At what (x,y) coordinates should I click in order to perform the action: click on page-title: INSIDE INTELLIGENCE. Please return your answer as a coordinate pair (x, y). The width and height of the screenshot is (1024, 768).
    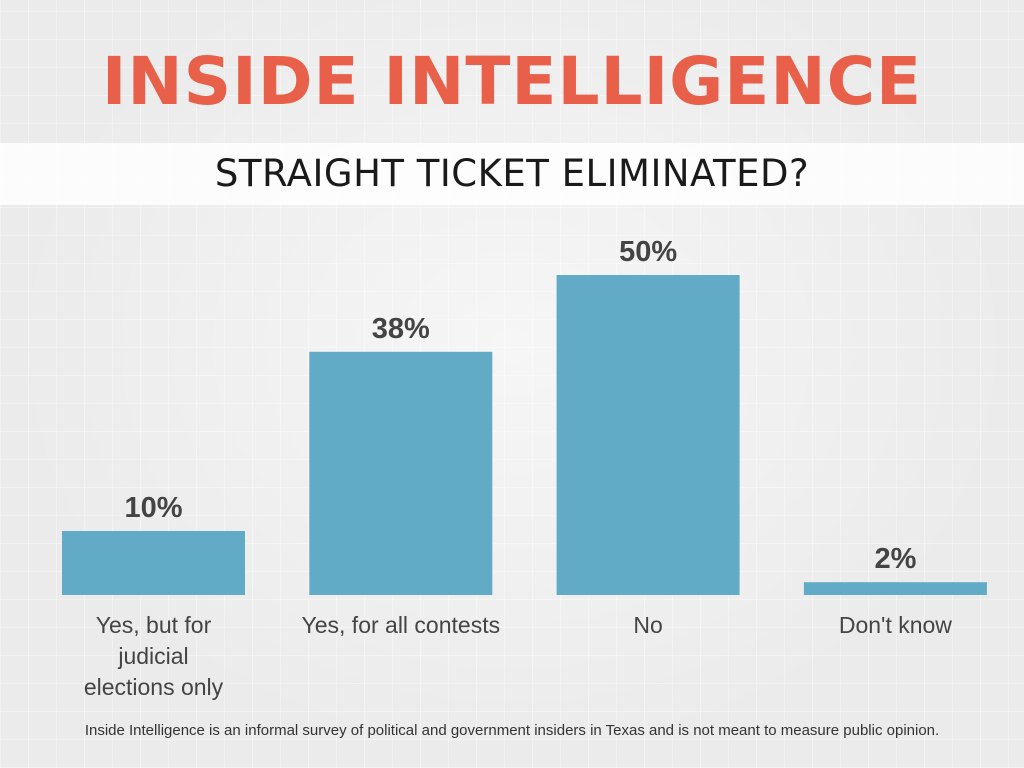
    Looking at the image, I should click on (512, 81).